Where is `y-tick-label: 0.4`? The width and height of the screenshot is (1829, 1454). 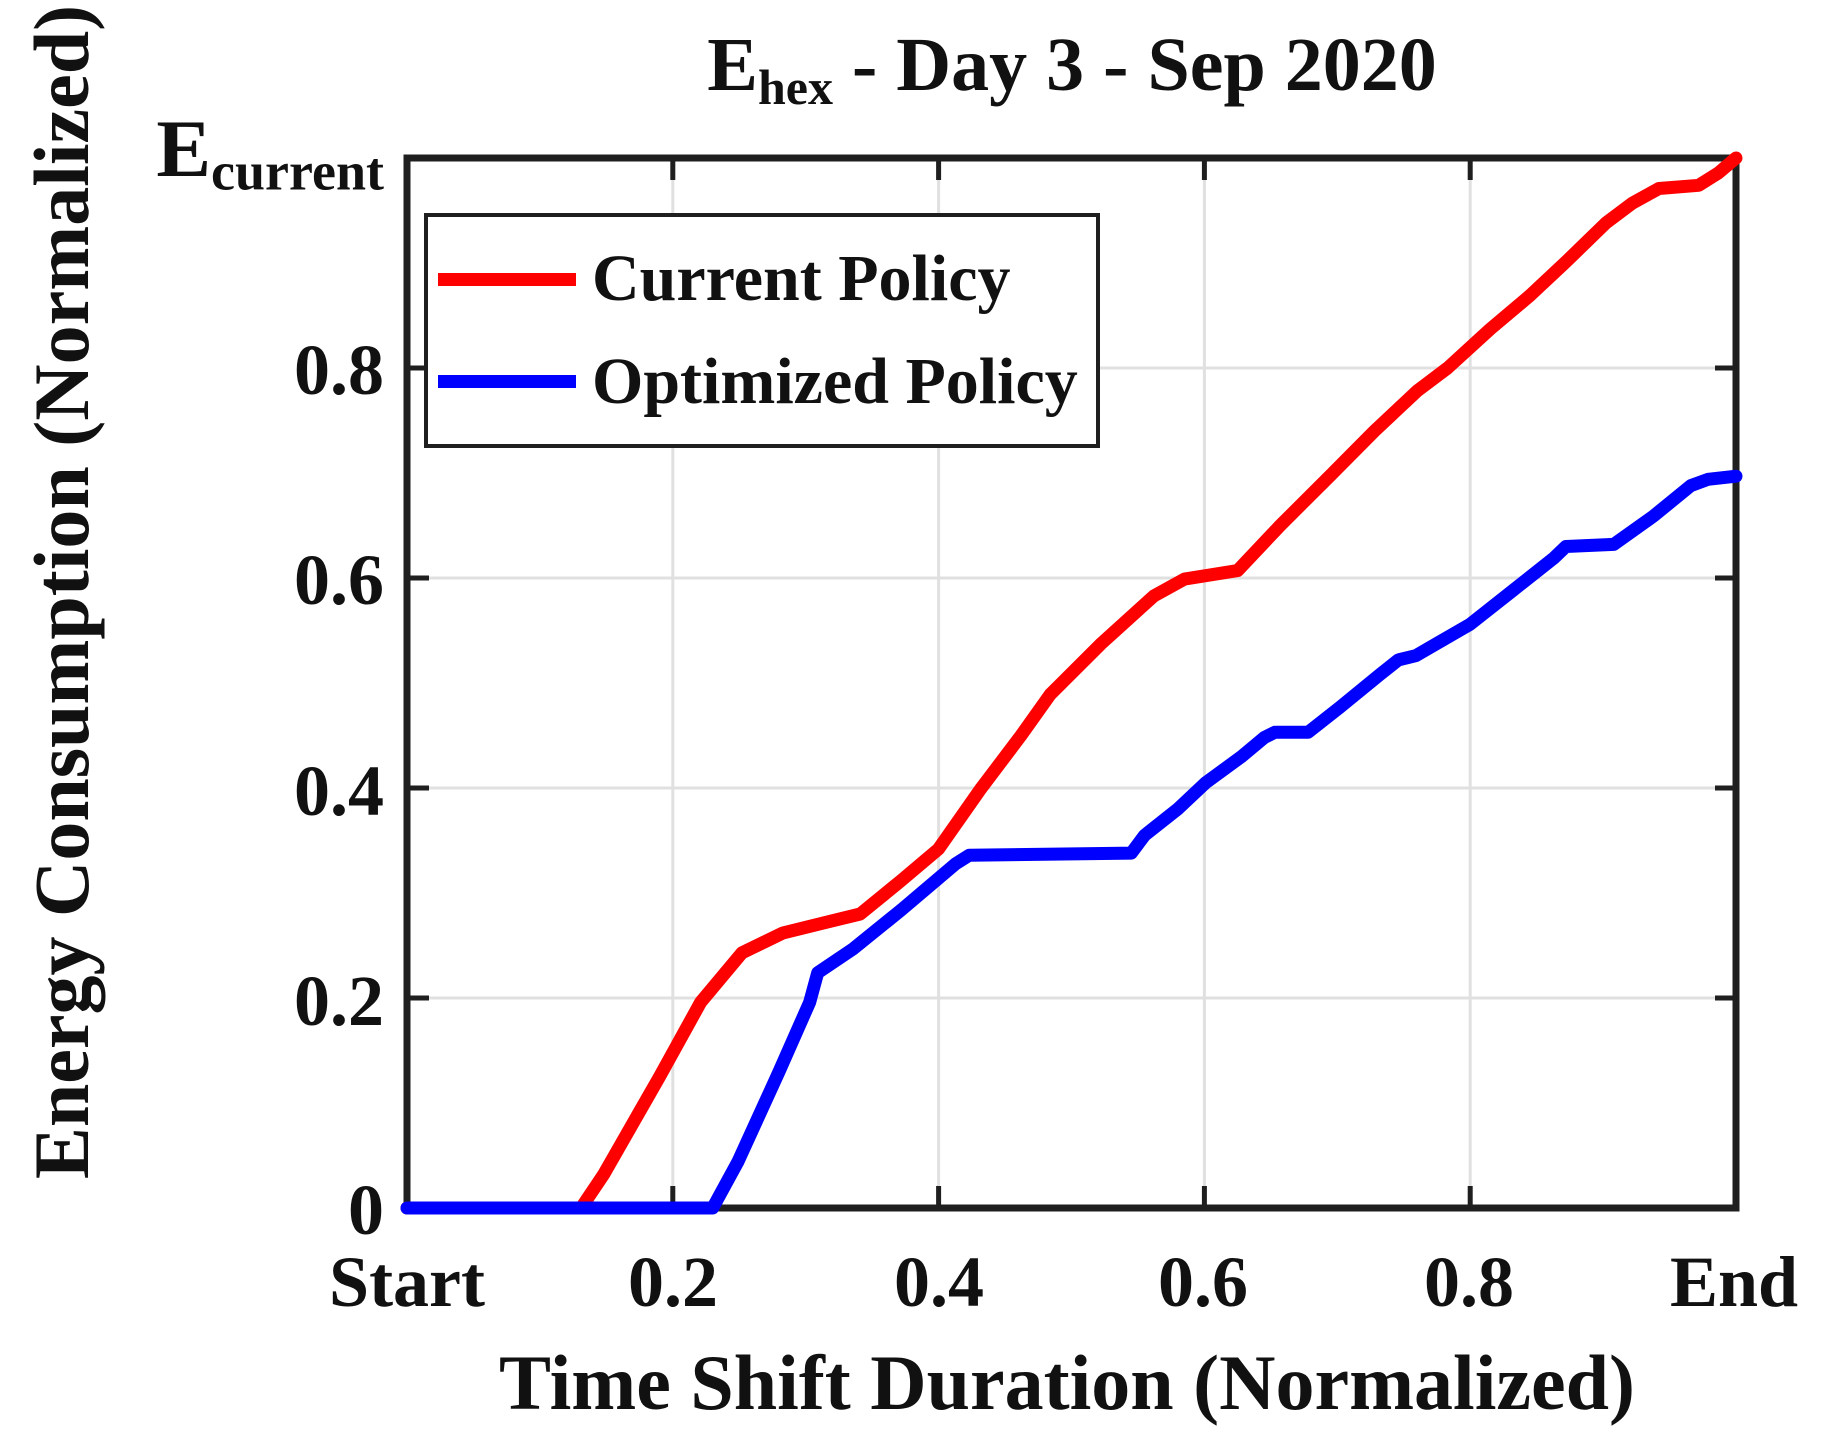
y-tick-label: 0.4 is located at coordinates (339, 791).